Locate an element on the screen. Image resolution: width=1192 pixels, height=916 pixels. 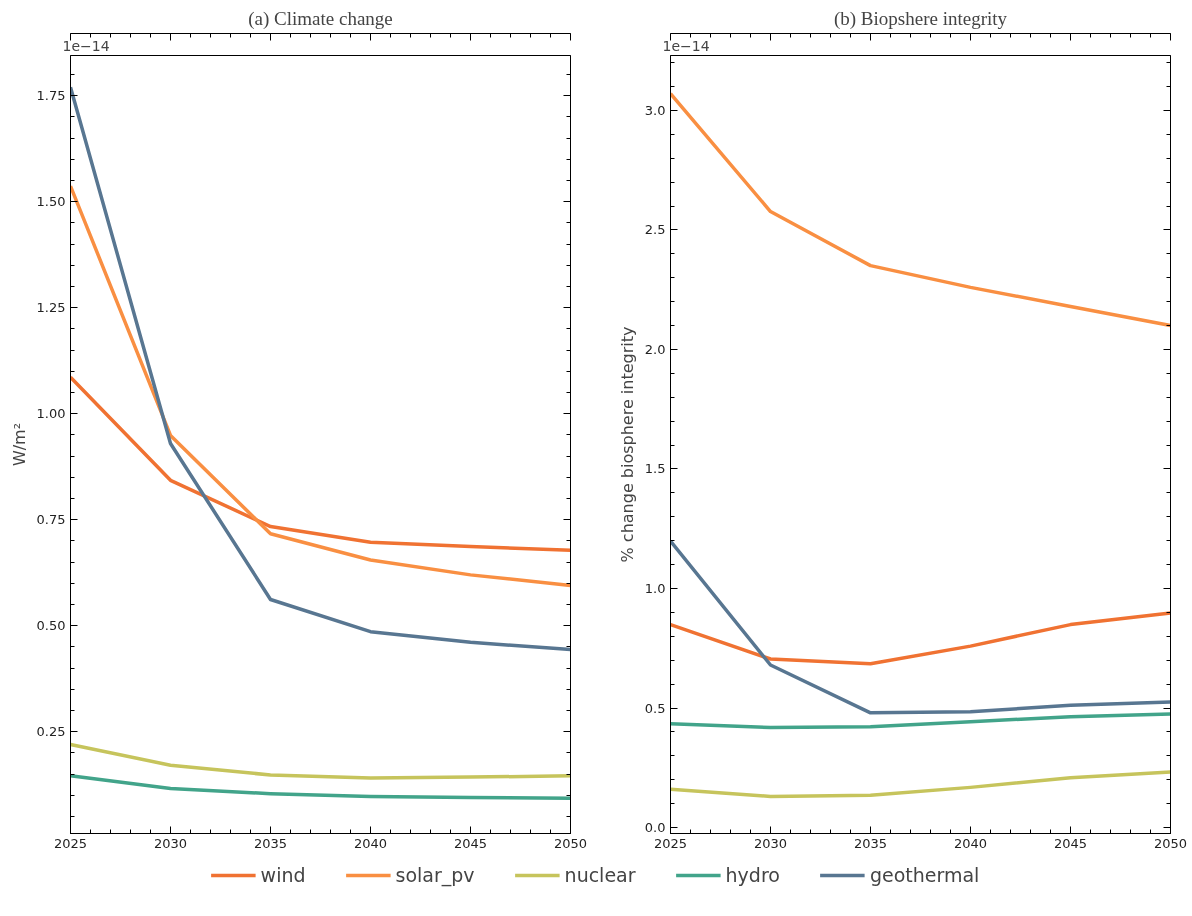
y-tick-label: 1.75 is located at coordinates (51, 96).